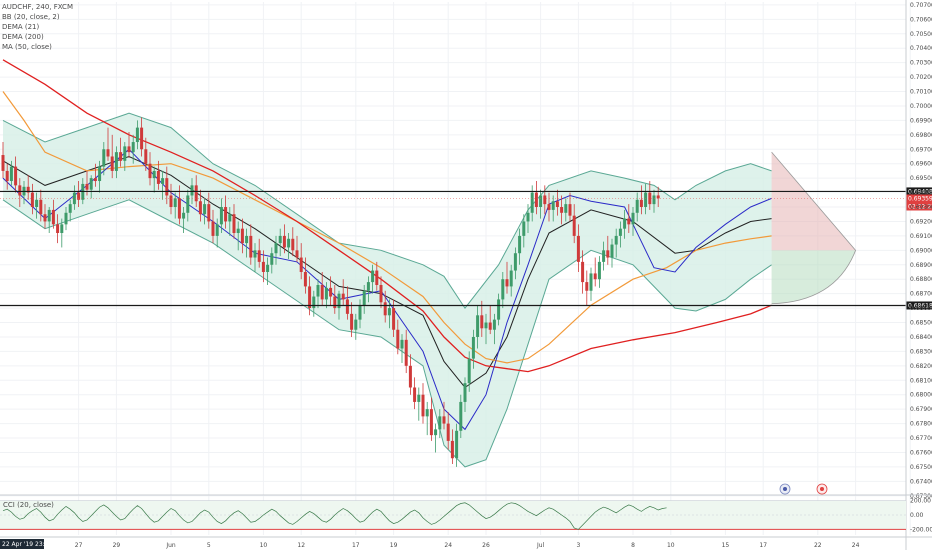 This screenshot has width=932, height=550. What do you see at coordinates (23, 37) in the screenshot?
I see `legend-dema200: DEMA (200)` at bounding box center [23, 37].